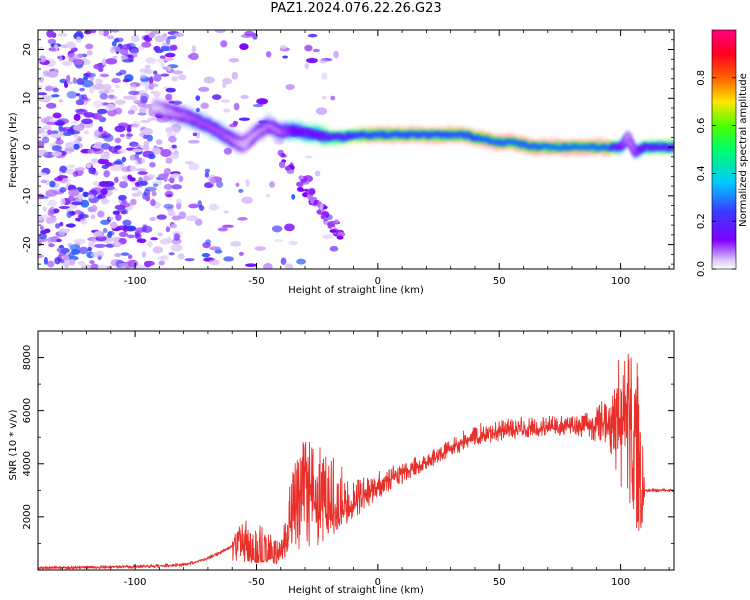 The image size is (750, 600). Describe the element at coordinates (620, 281) in the screenshot. I see `spectrogram-x-tick-label: 100` at that location.